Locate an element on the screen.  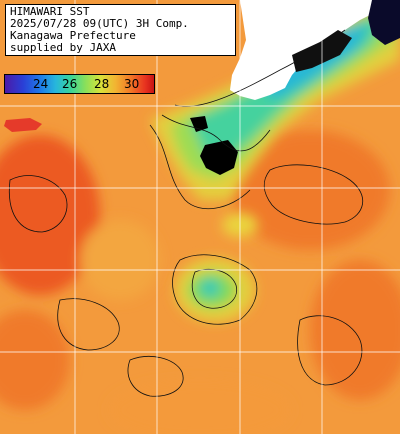
legend-color-bar is located at coordinates (79, 84).